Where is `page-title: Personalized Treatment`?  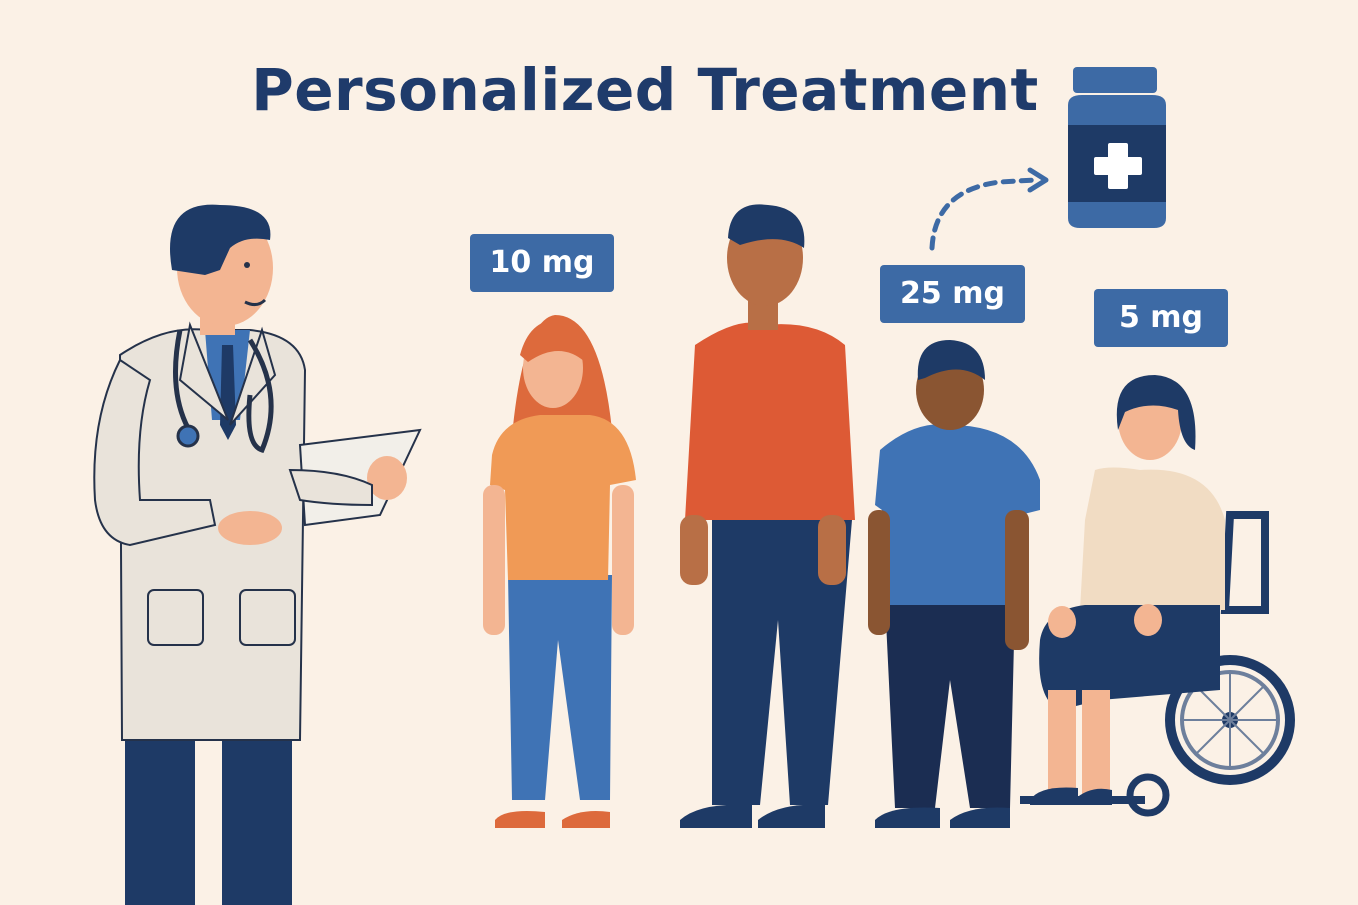
page-title: Personalized Treatment is located at coordinates (645, 90).